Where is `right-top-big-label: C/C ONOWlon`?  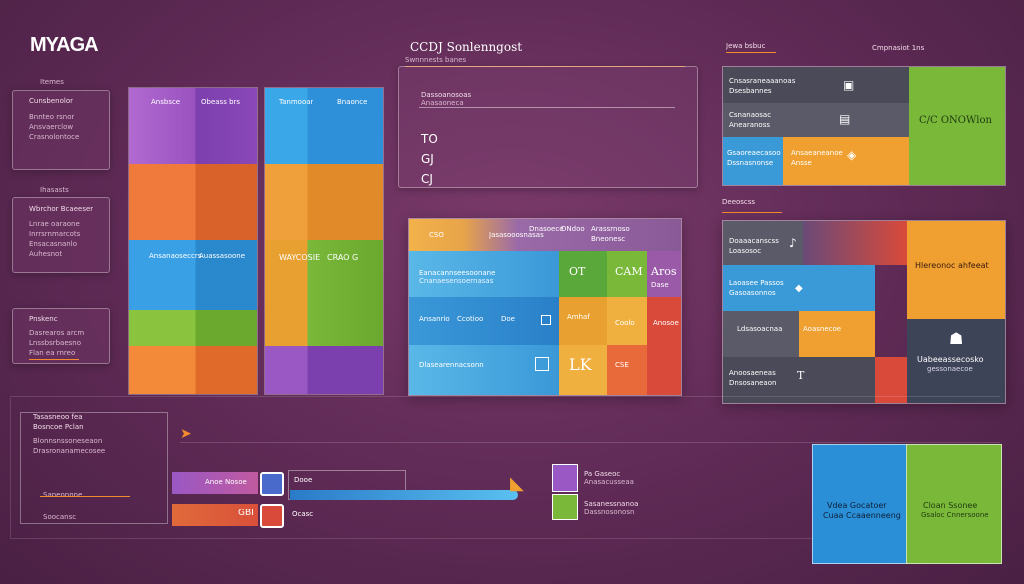
right-top-big-label: C/C ONOWlon is located at coordinates (955, 120).